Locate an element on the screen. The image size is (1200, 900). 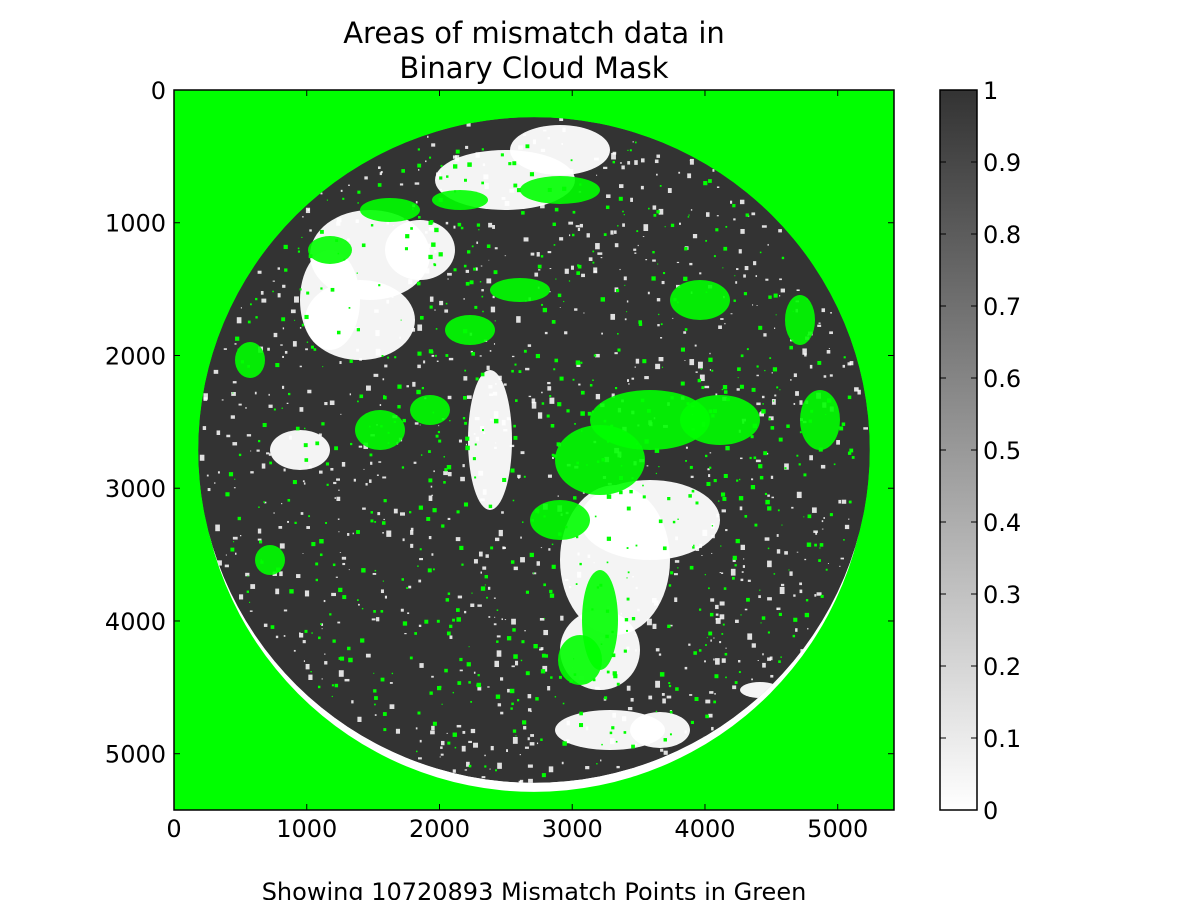
x-tick-label: 3000 is located at coordinates (572, 829).